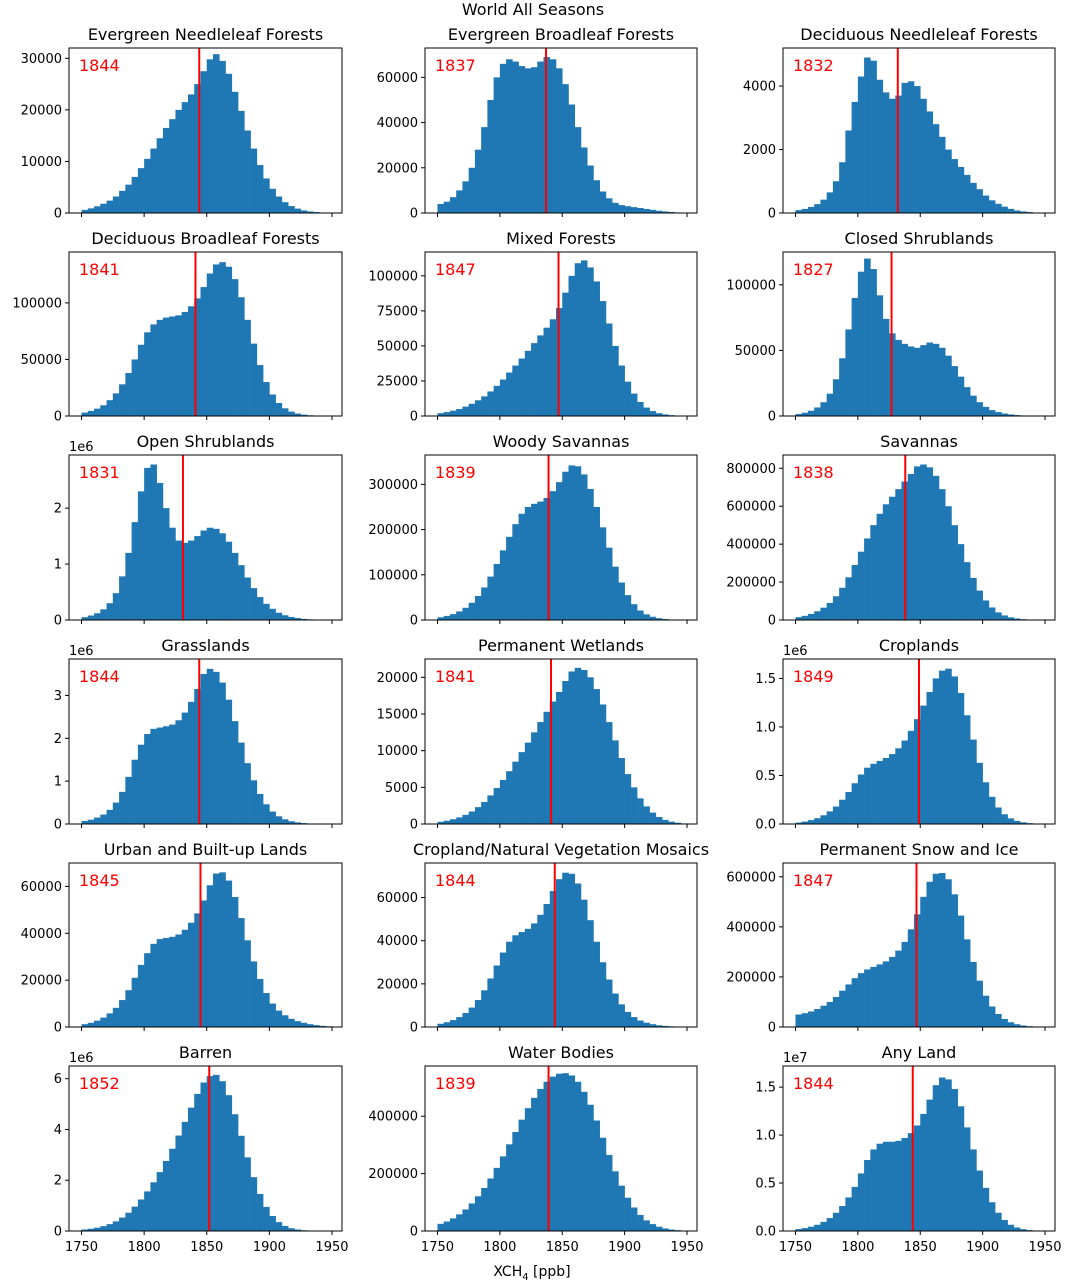 The height and width of the screenshot is (1281, 1065). Describe the element at coordinates (918, 34) in the screenshot. I see `panel-title: Deciduous Needleleaf Forests` at that location.